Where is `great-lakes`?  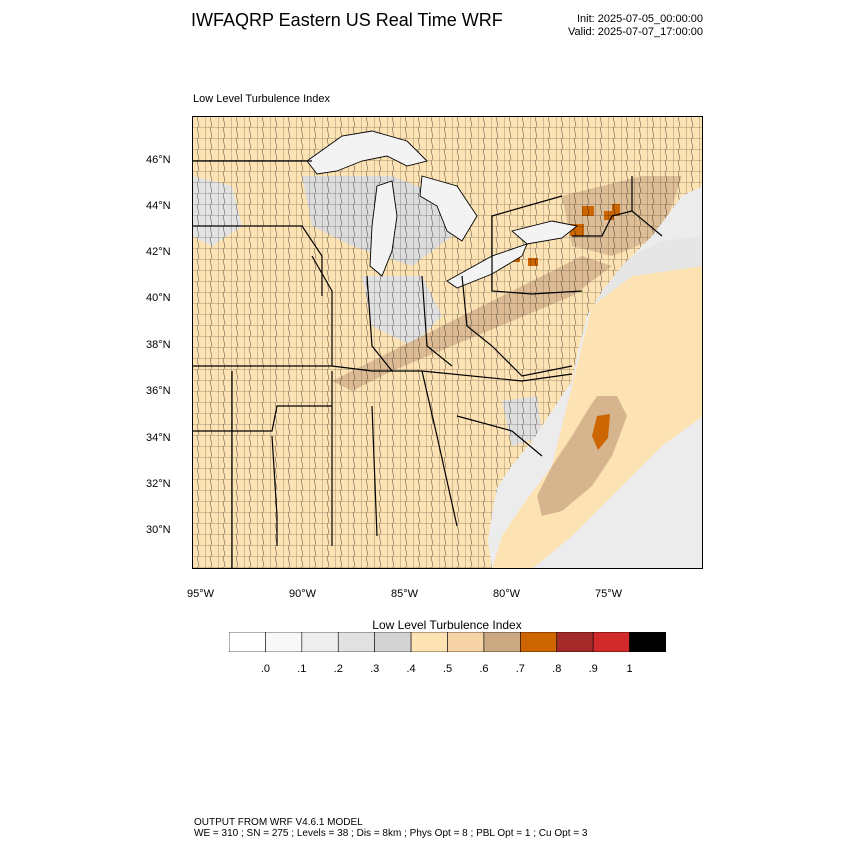
great-lakes is located at coordinates (442, 209).